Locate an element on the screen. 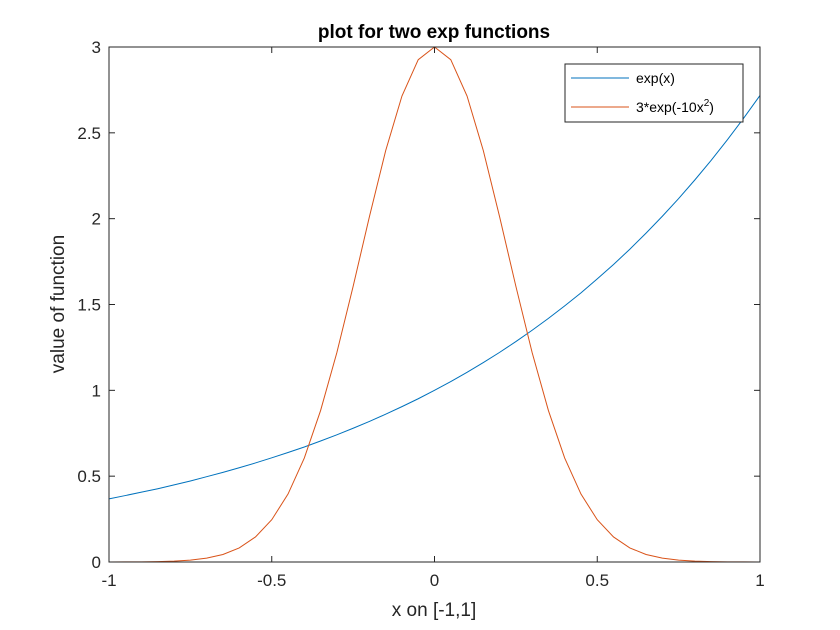 This screenshot has height=630, width=840. legend-label-gaussian: 3*exp(-10x2) is located at coordinates (675, 106).